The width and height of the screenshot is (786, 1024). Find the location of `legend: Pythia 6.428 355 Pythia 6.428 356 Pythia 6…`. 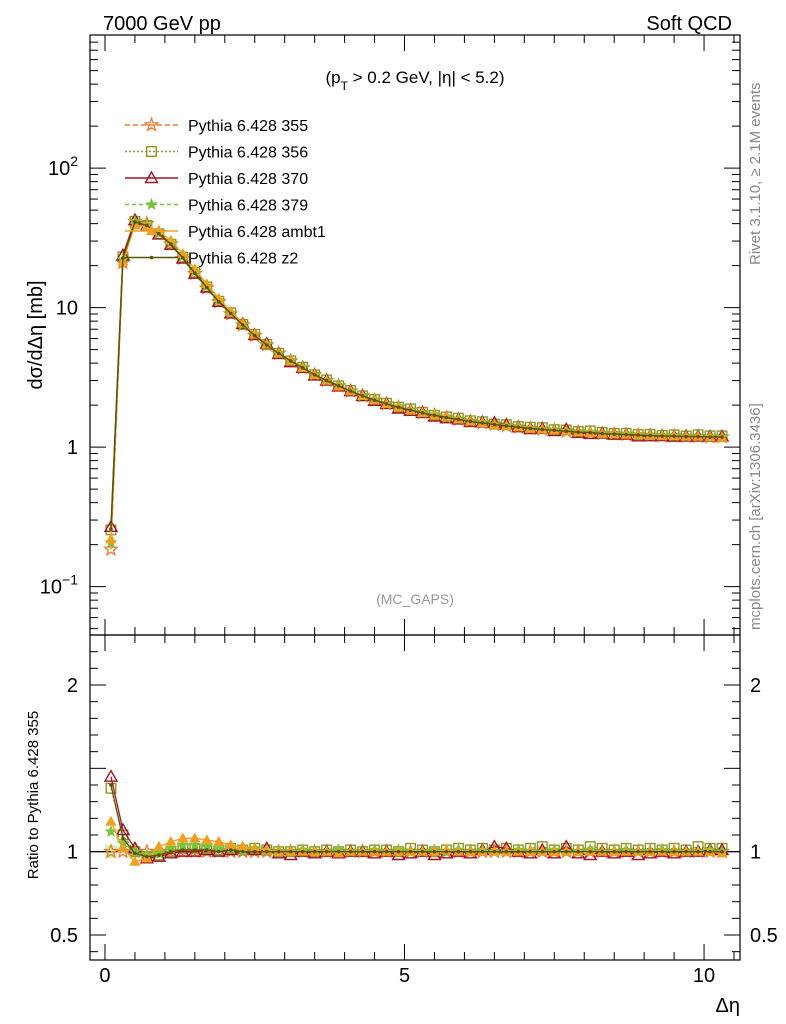

legend: Pythia 6.428 355 Pythia 6.428 356 Pythia 6… is located at coordinates (225, 192).